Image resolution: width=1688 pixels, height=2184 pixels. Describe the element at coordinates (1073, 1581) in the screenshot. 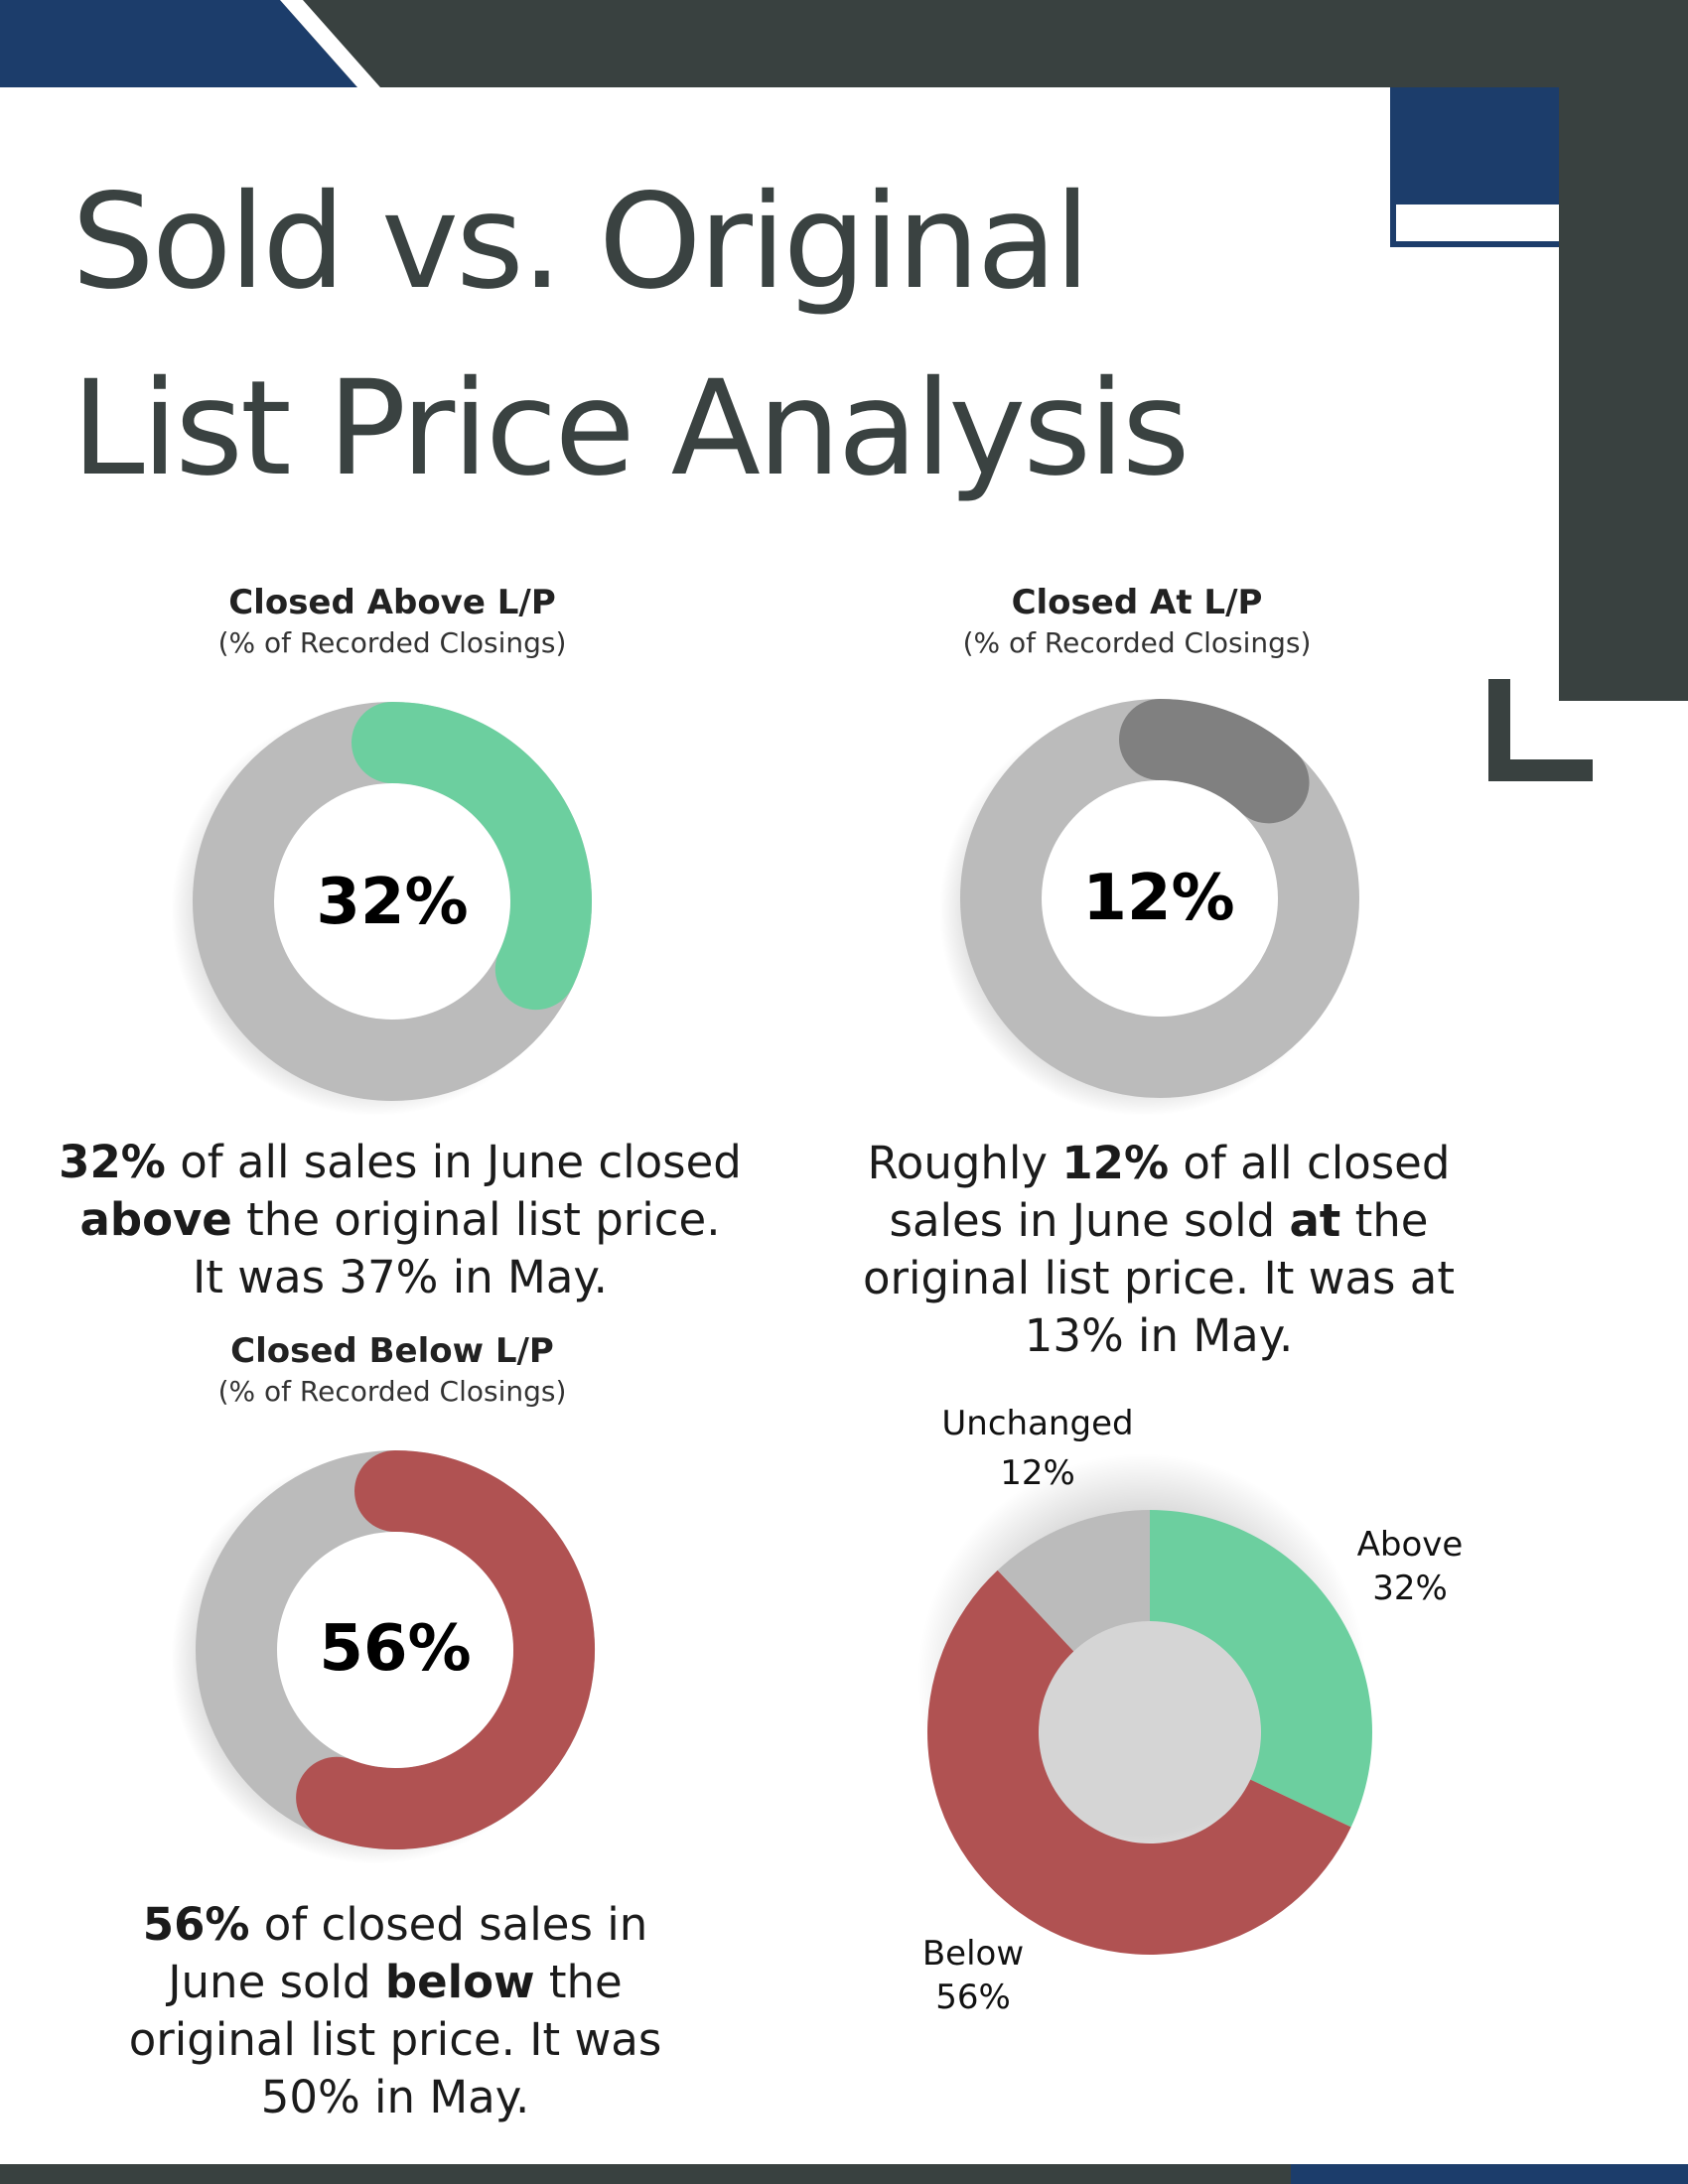

I see `pie-slice-unchanged` at that location.